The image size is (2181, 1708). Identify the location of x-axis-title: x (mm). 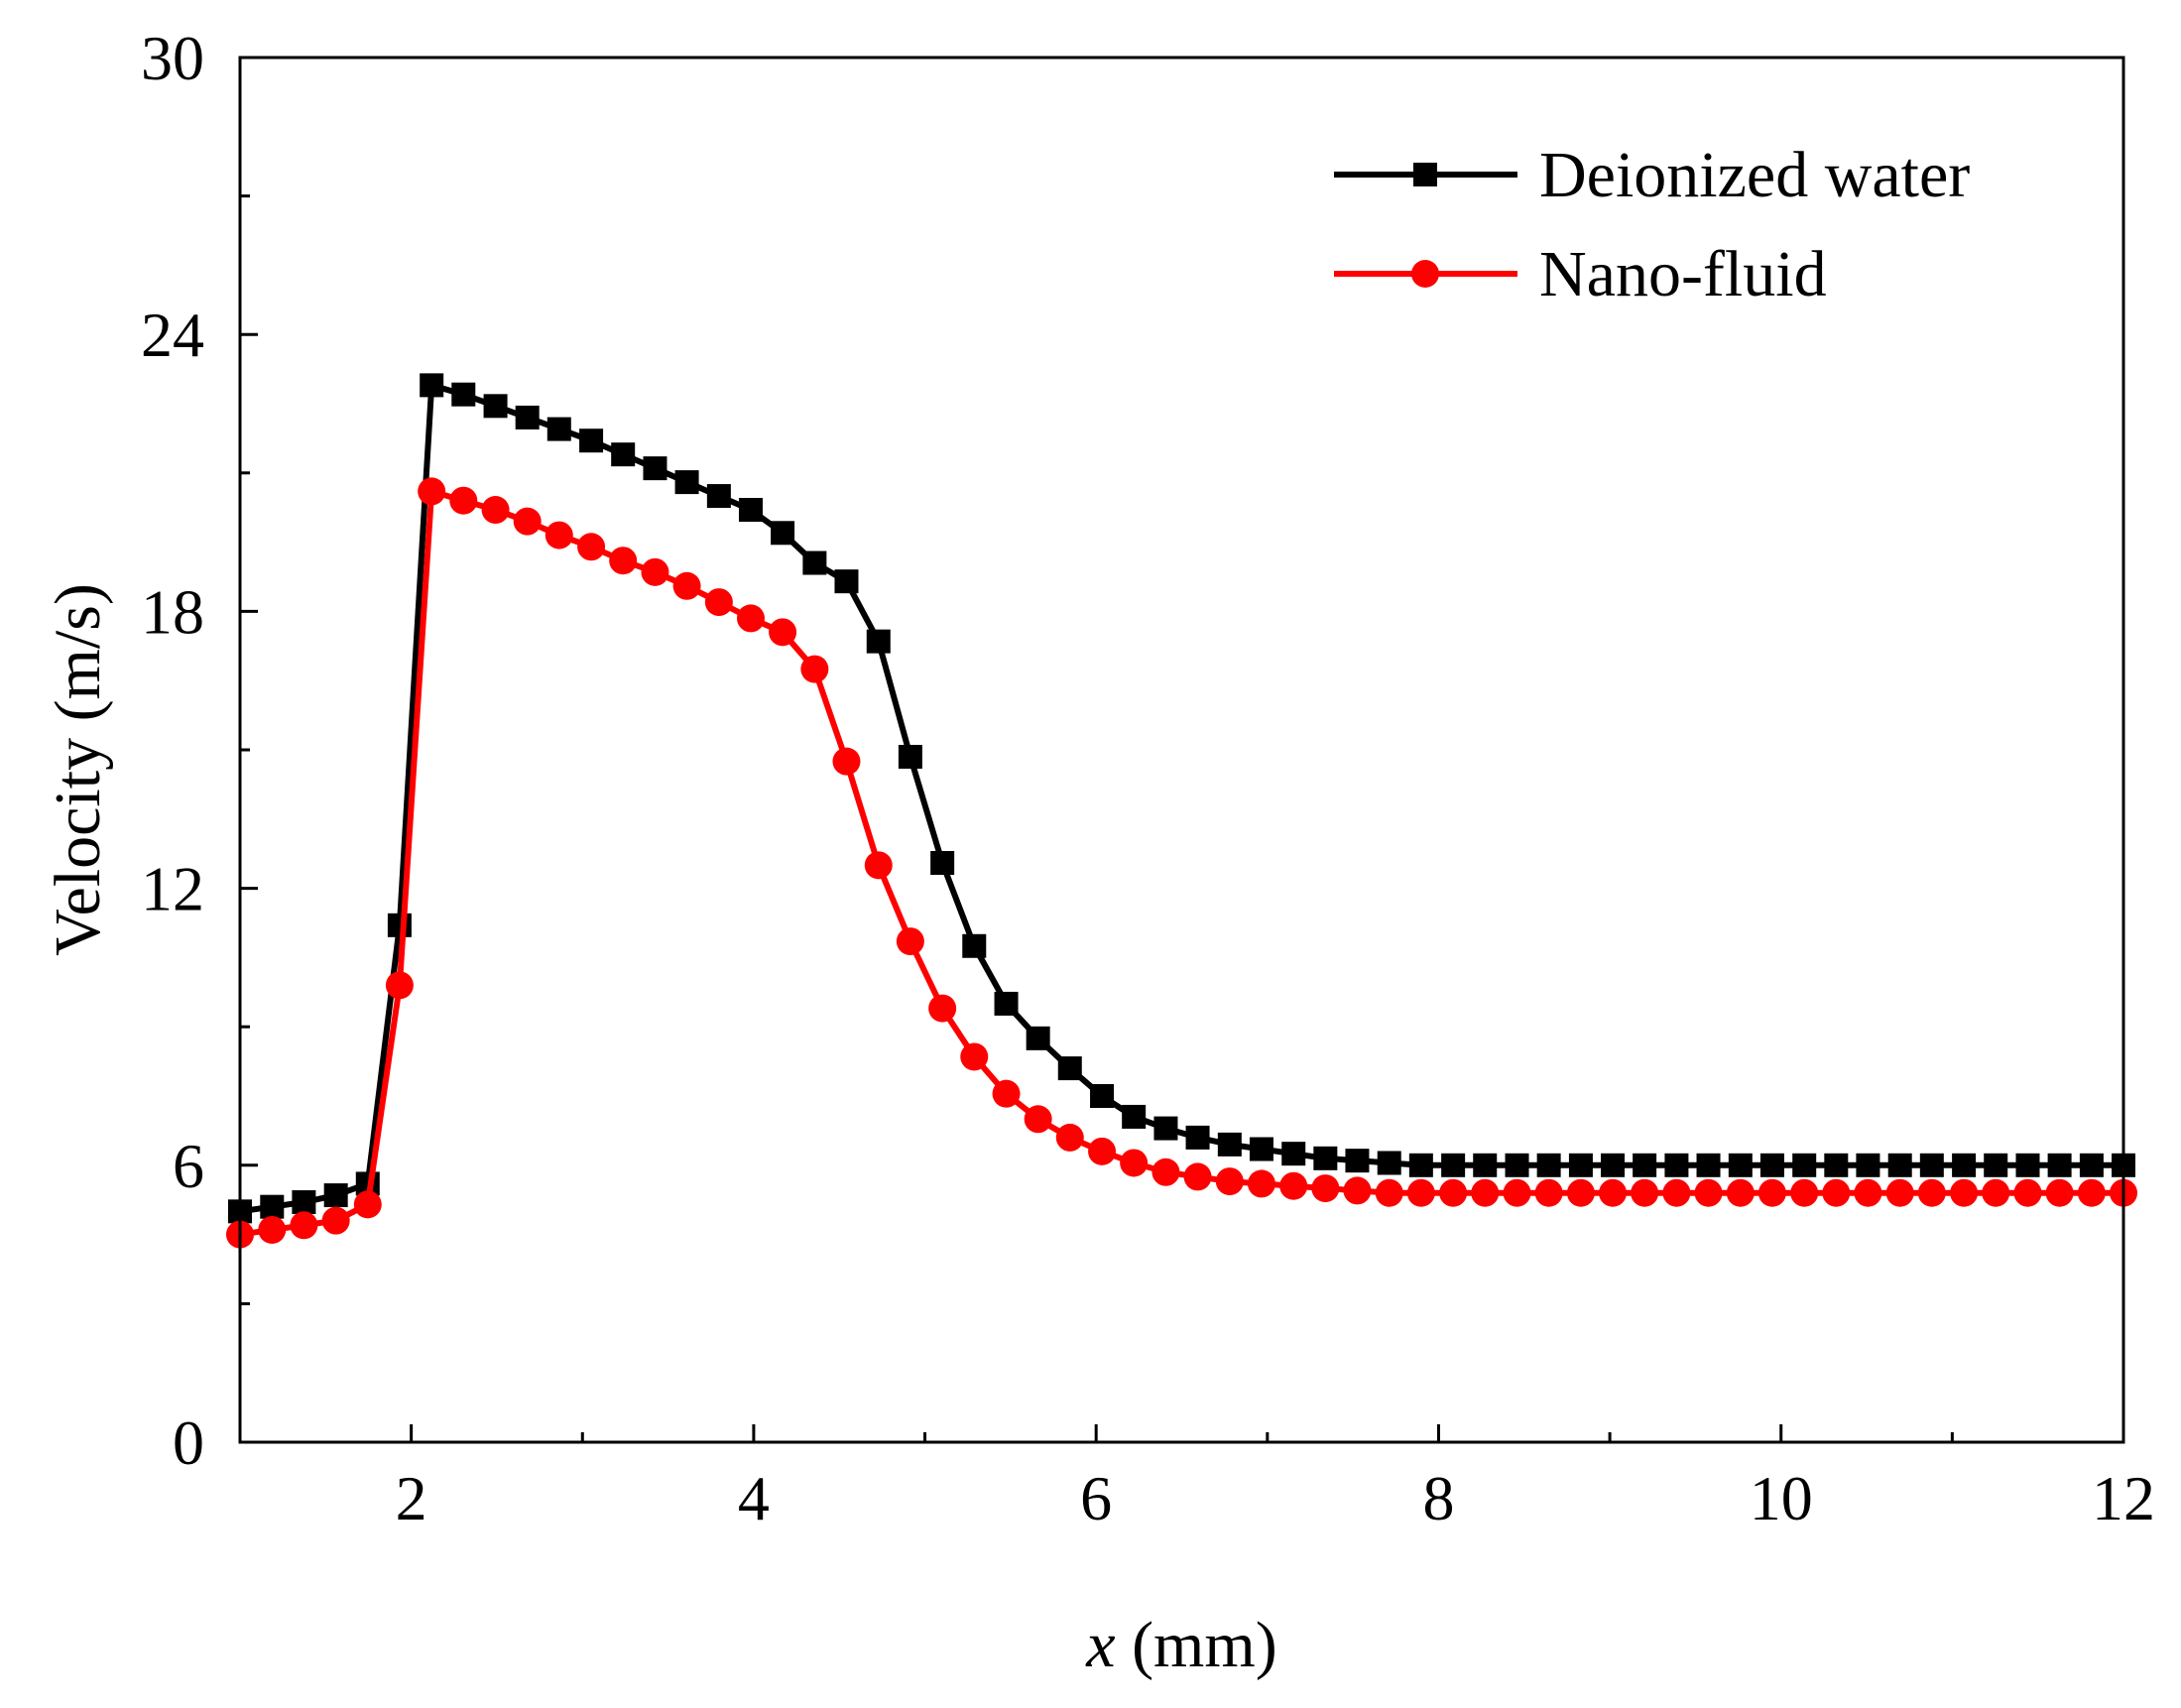
(1180, 1645).